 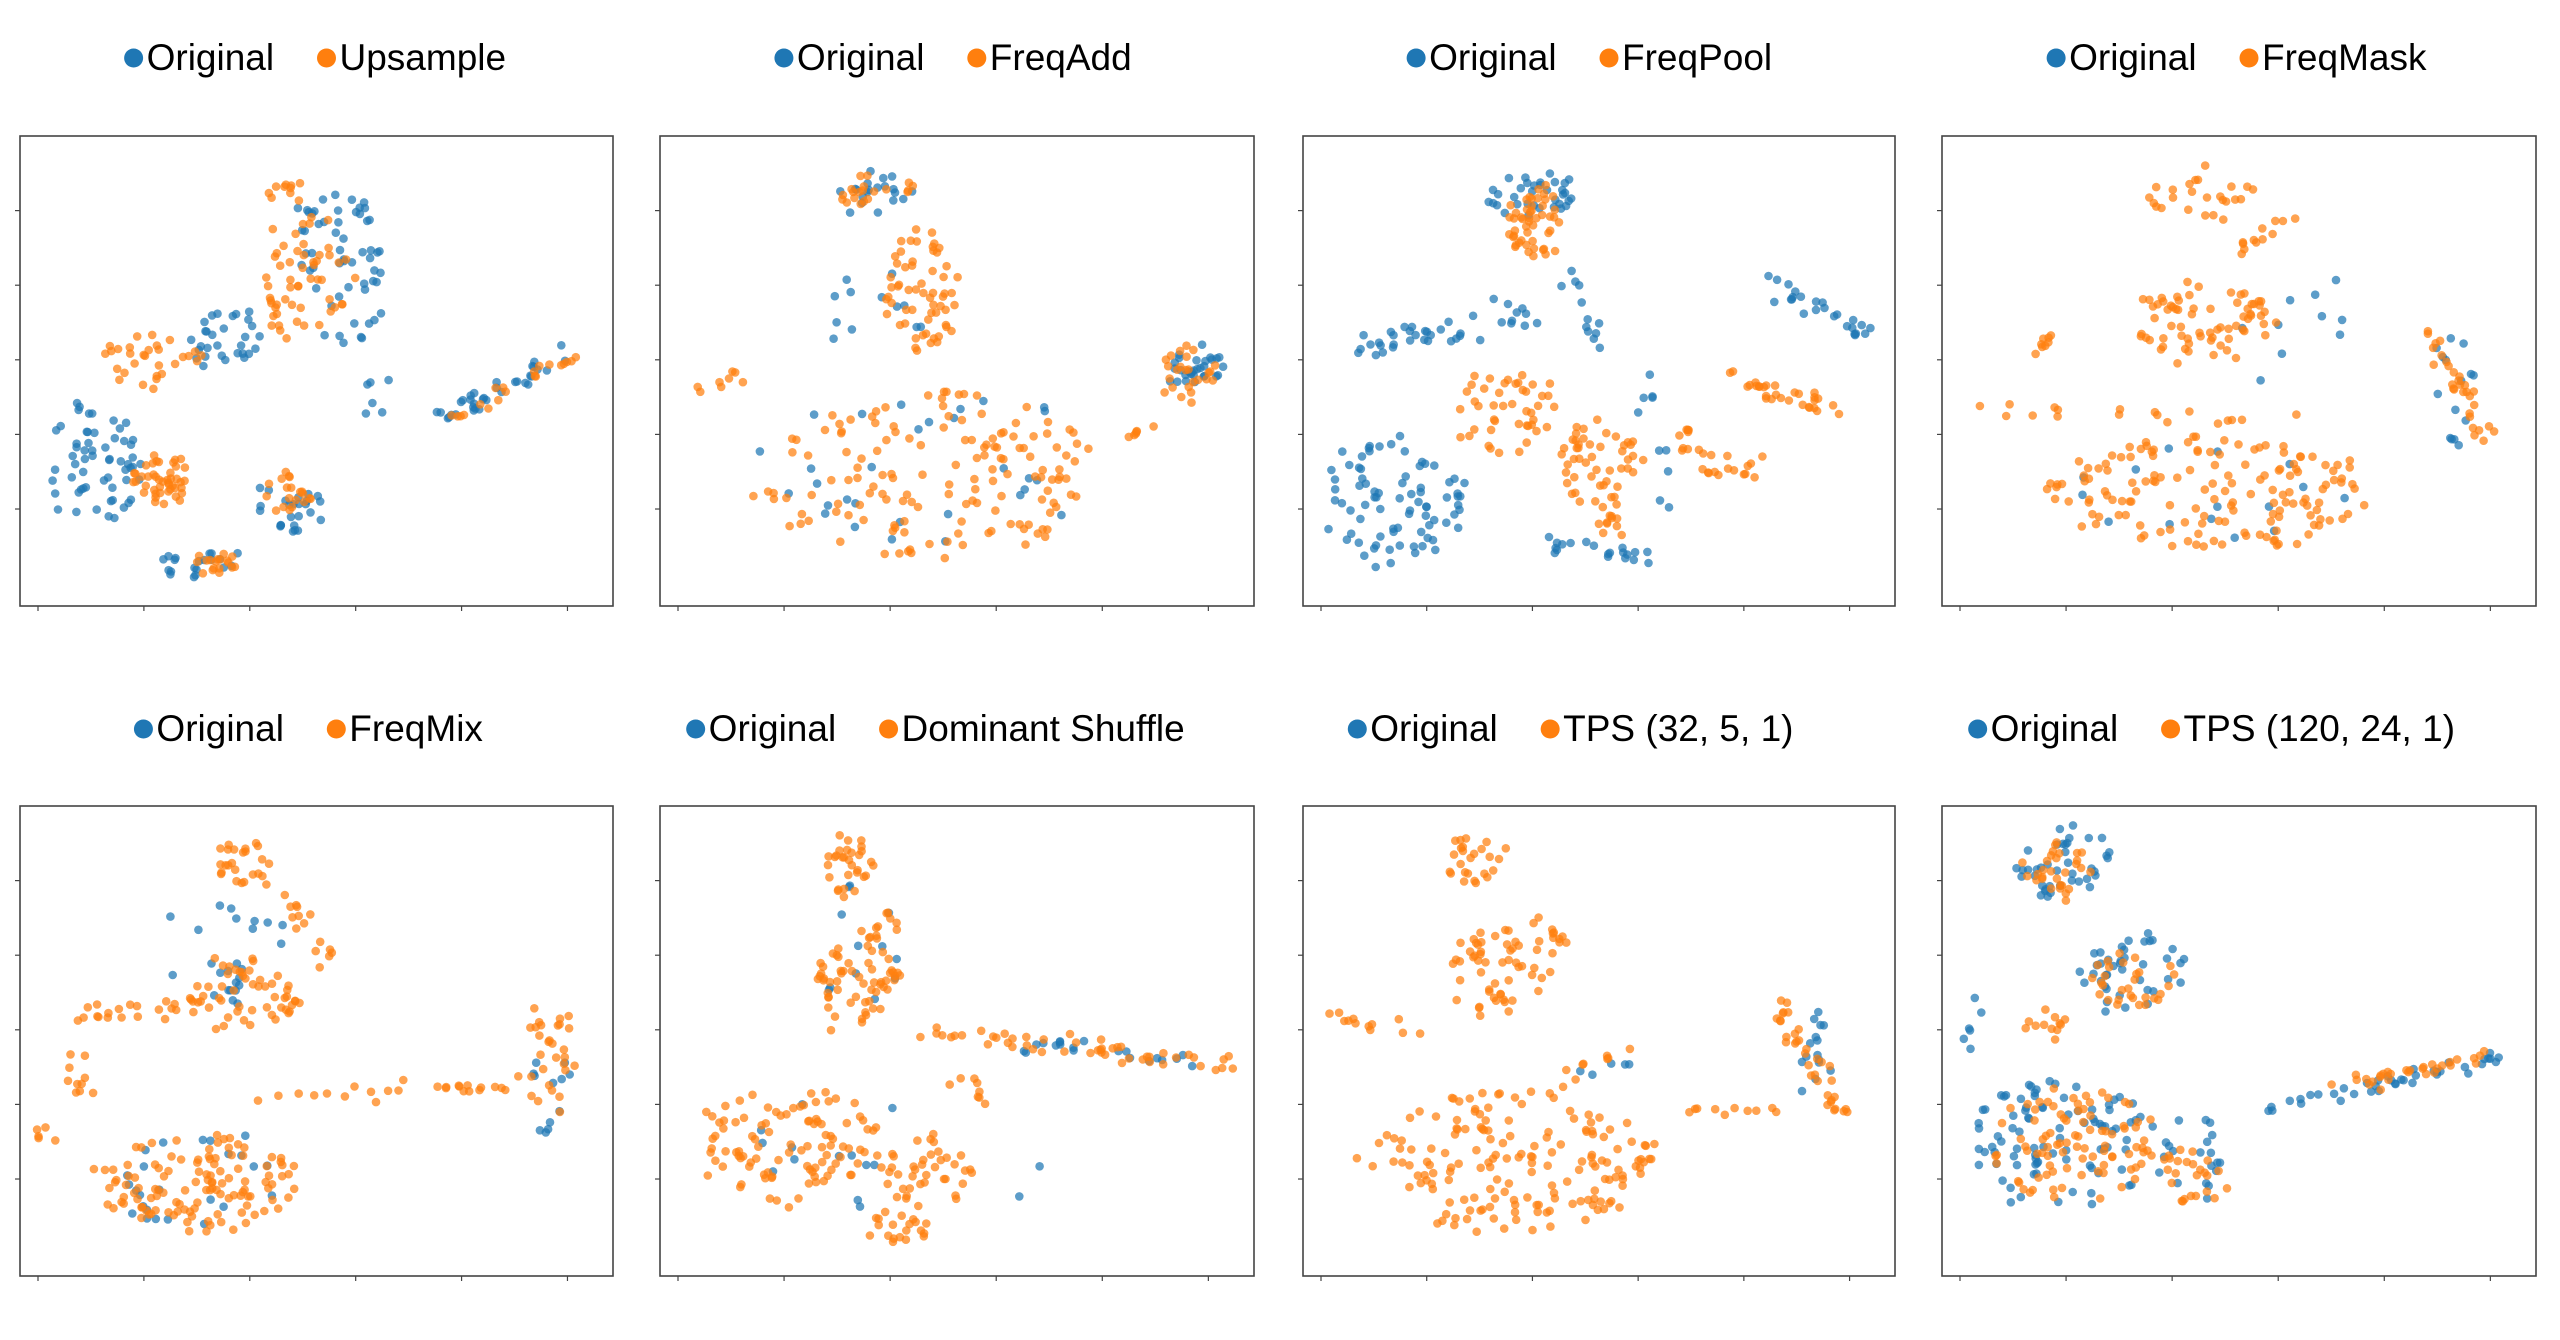 I want to click on legend-label-original: Original, so click(x=2133, y=57).